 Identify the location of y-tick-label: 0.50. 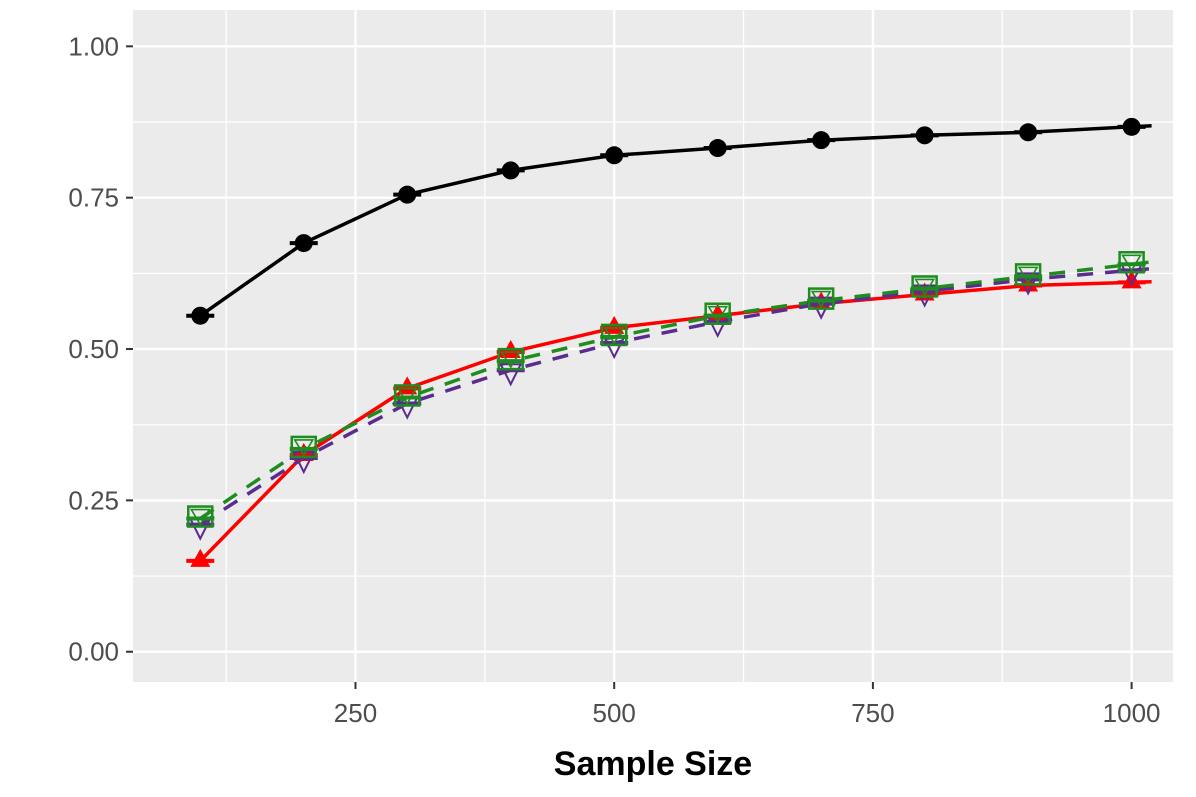
(93, 349).